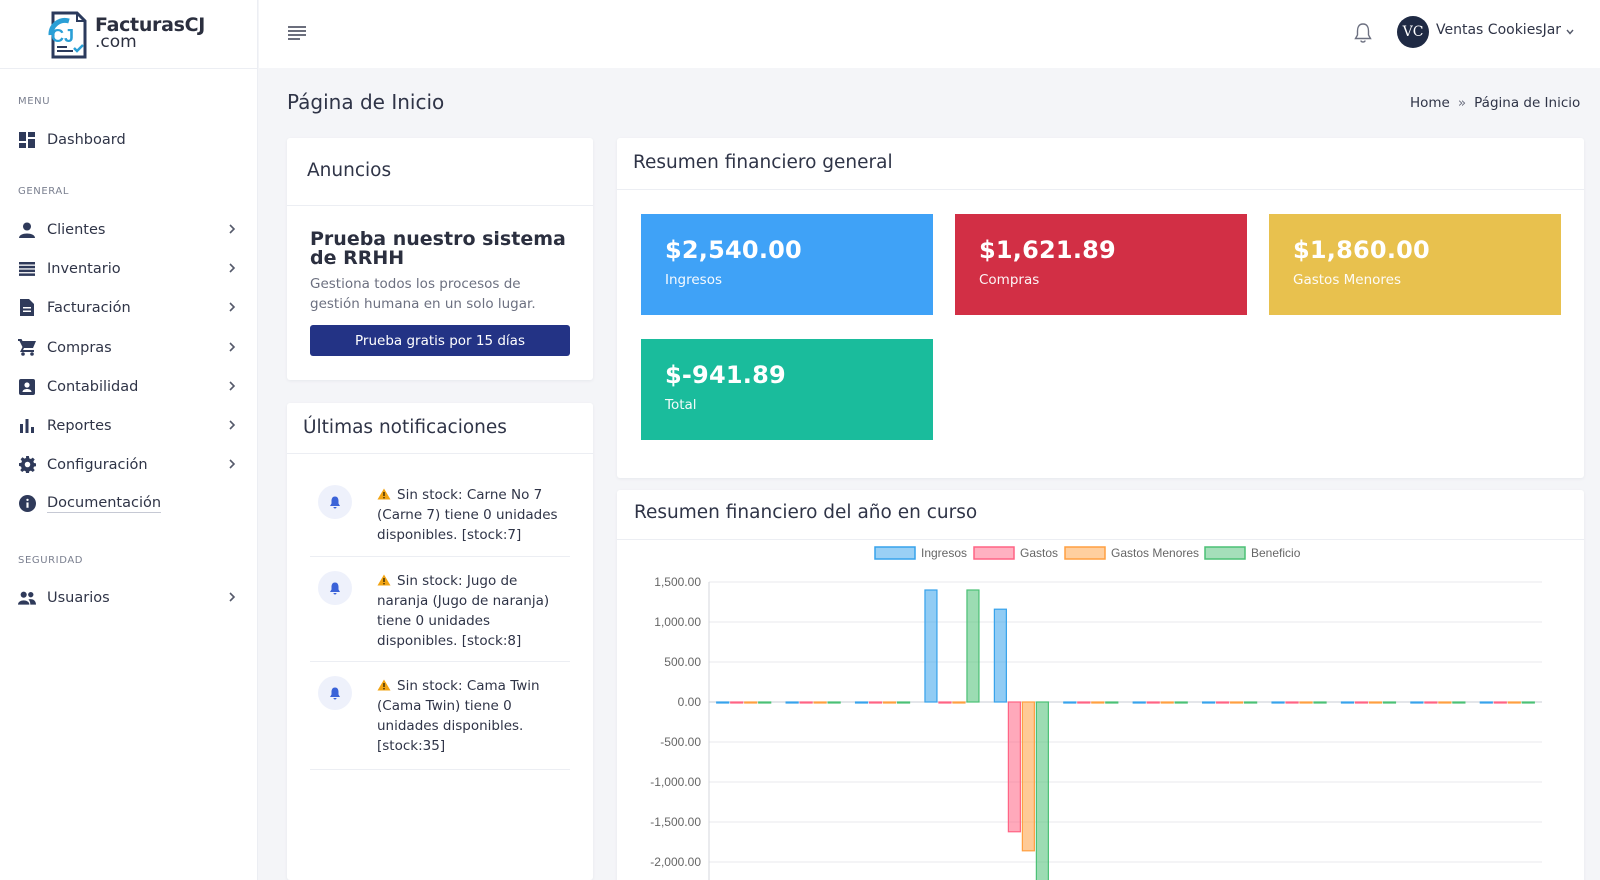  I want to click on sidebar-item-label: Clientes, so click(76, 229).